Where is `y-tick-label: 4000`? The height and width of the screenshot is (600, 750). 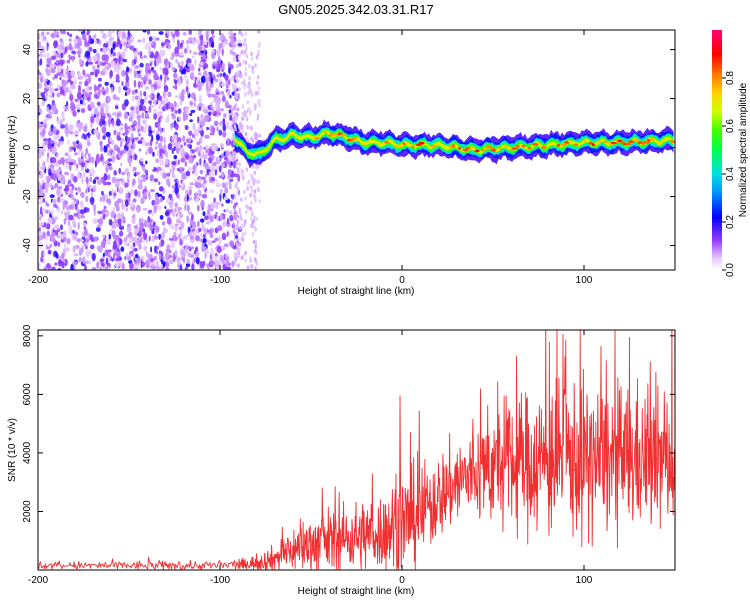 y-tick-label: 4000 is located at coordinates (27, 452).